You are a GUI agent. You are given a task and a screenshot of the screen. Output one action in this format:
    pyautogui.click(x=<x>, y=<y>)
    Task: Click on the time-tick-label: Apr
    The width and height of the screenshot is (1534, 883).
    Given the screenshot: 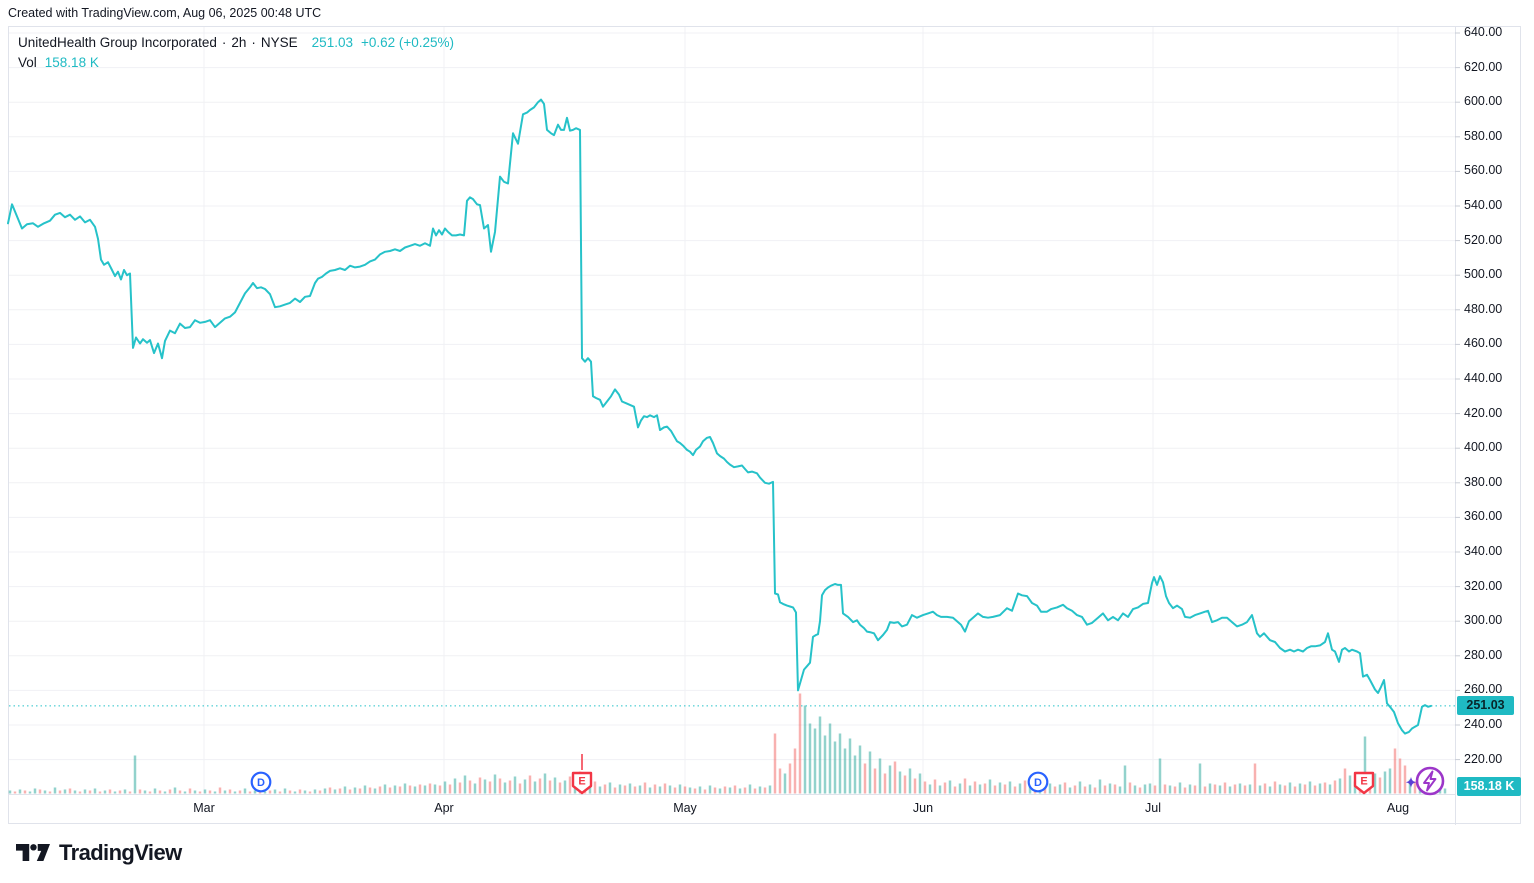 What is the action you would take?
    pyautogui.click(x=444, y=808)
    